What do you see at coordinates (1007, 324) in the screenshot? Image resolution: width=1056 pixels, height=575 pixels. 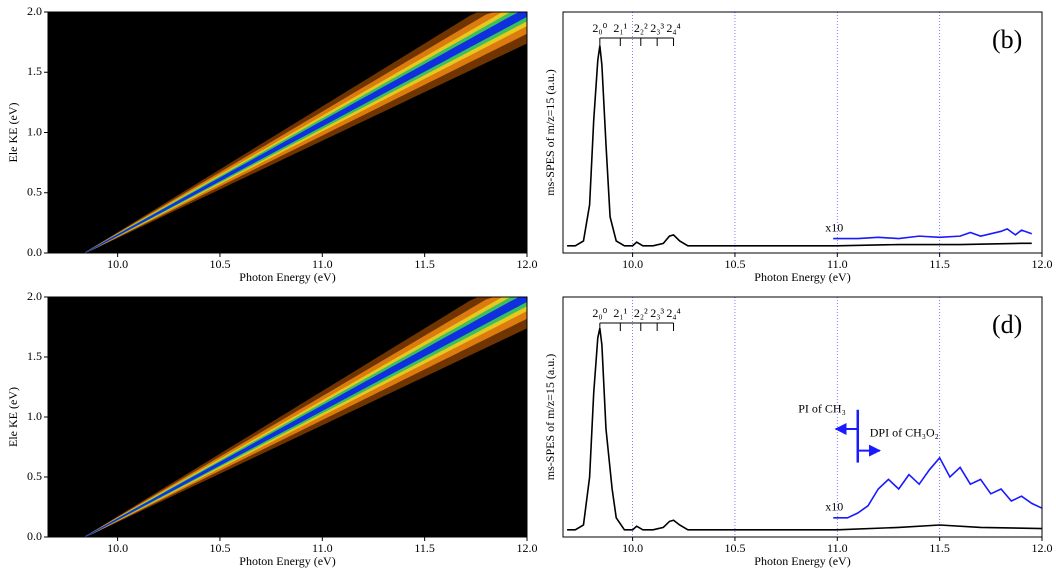 I see `panel-label: (d)` at bounding box center [1007, 324].